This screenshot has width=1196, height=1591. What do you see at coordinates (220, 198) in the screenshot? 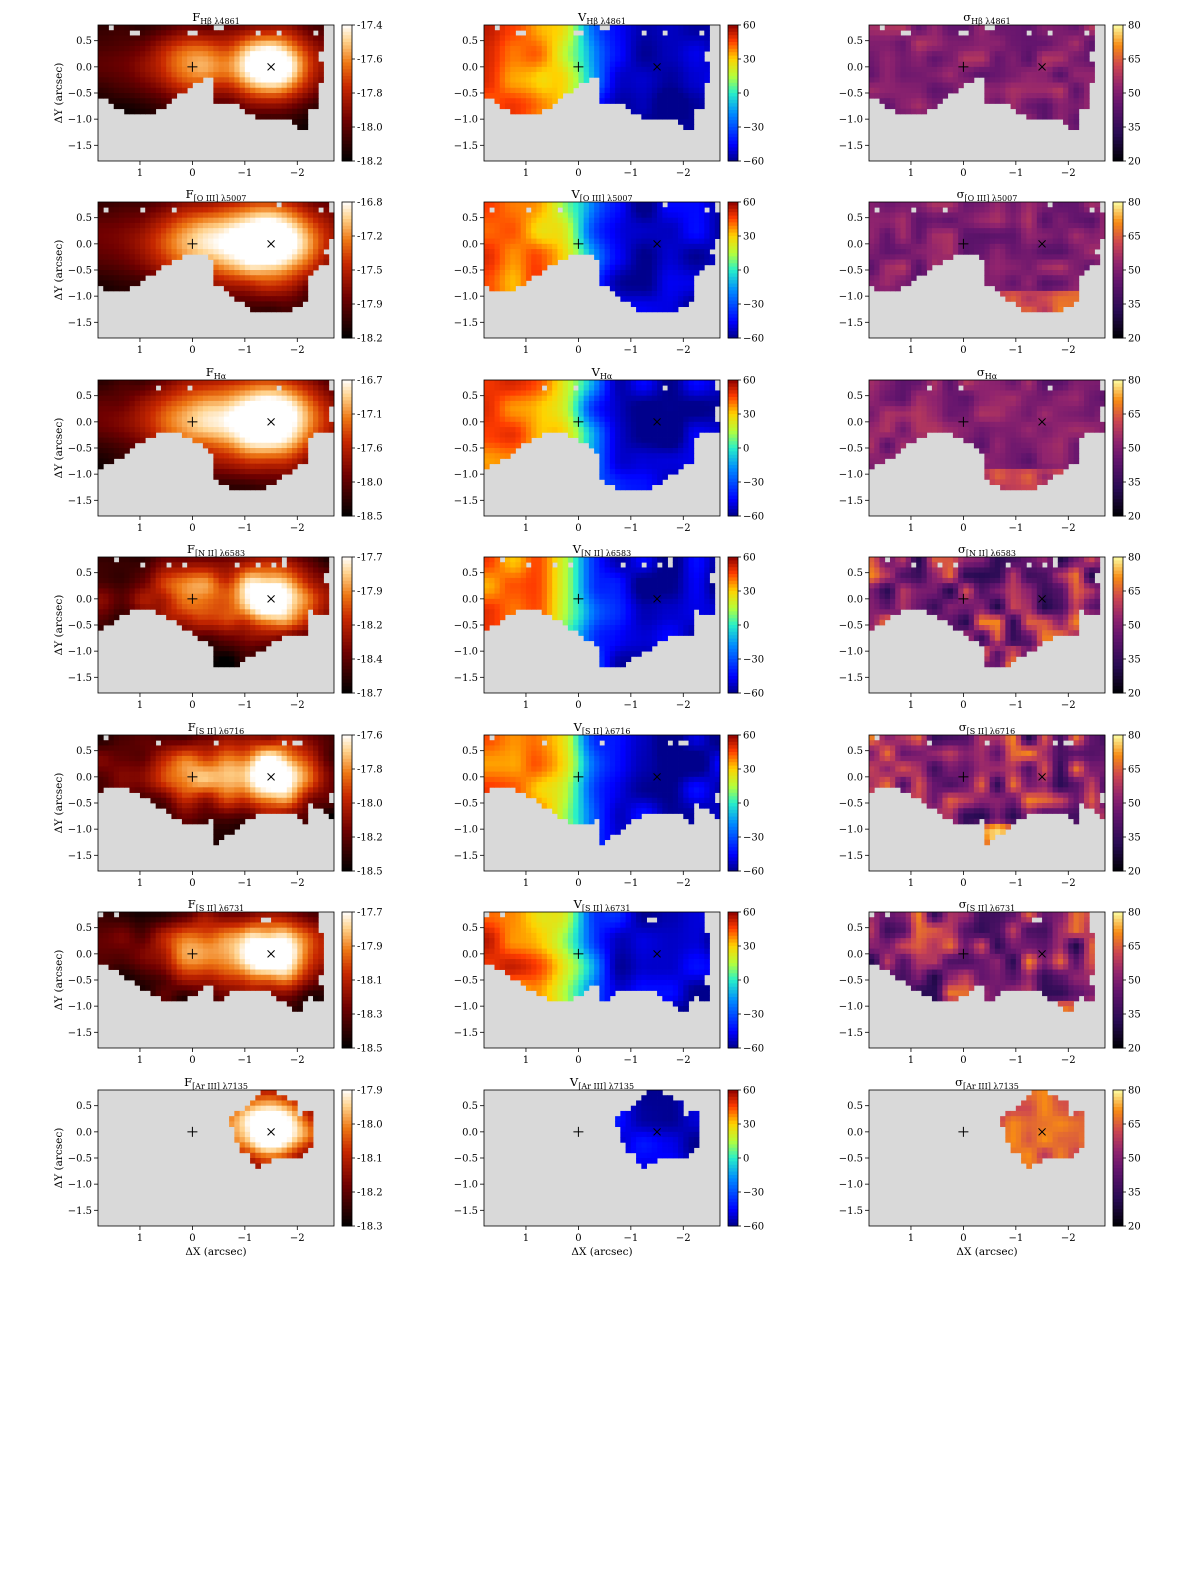
I see `panel-title-line: [O III] λ5007` at bounding box center [220, 198].